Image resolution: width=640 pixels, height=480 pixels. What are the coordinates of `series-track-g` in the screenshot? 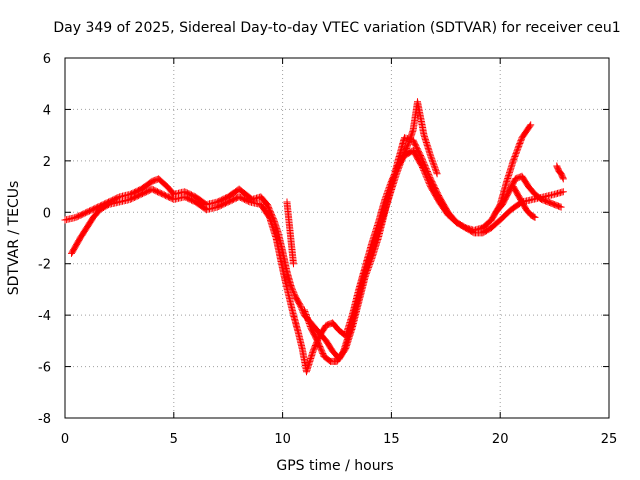 It's located at (290, 233).